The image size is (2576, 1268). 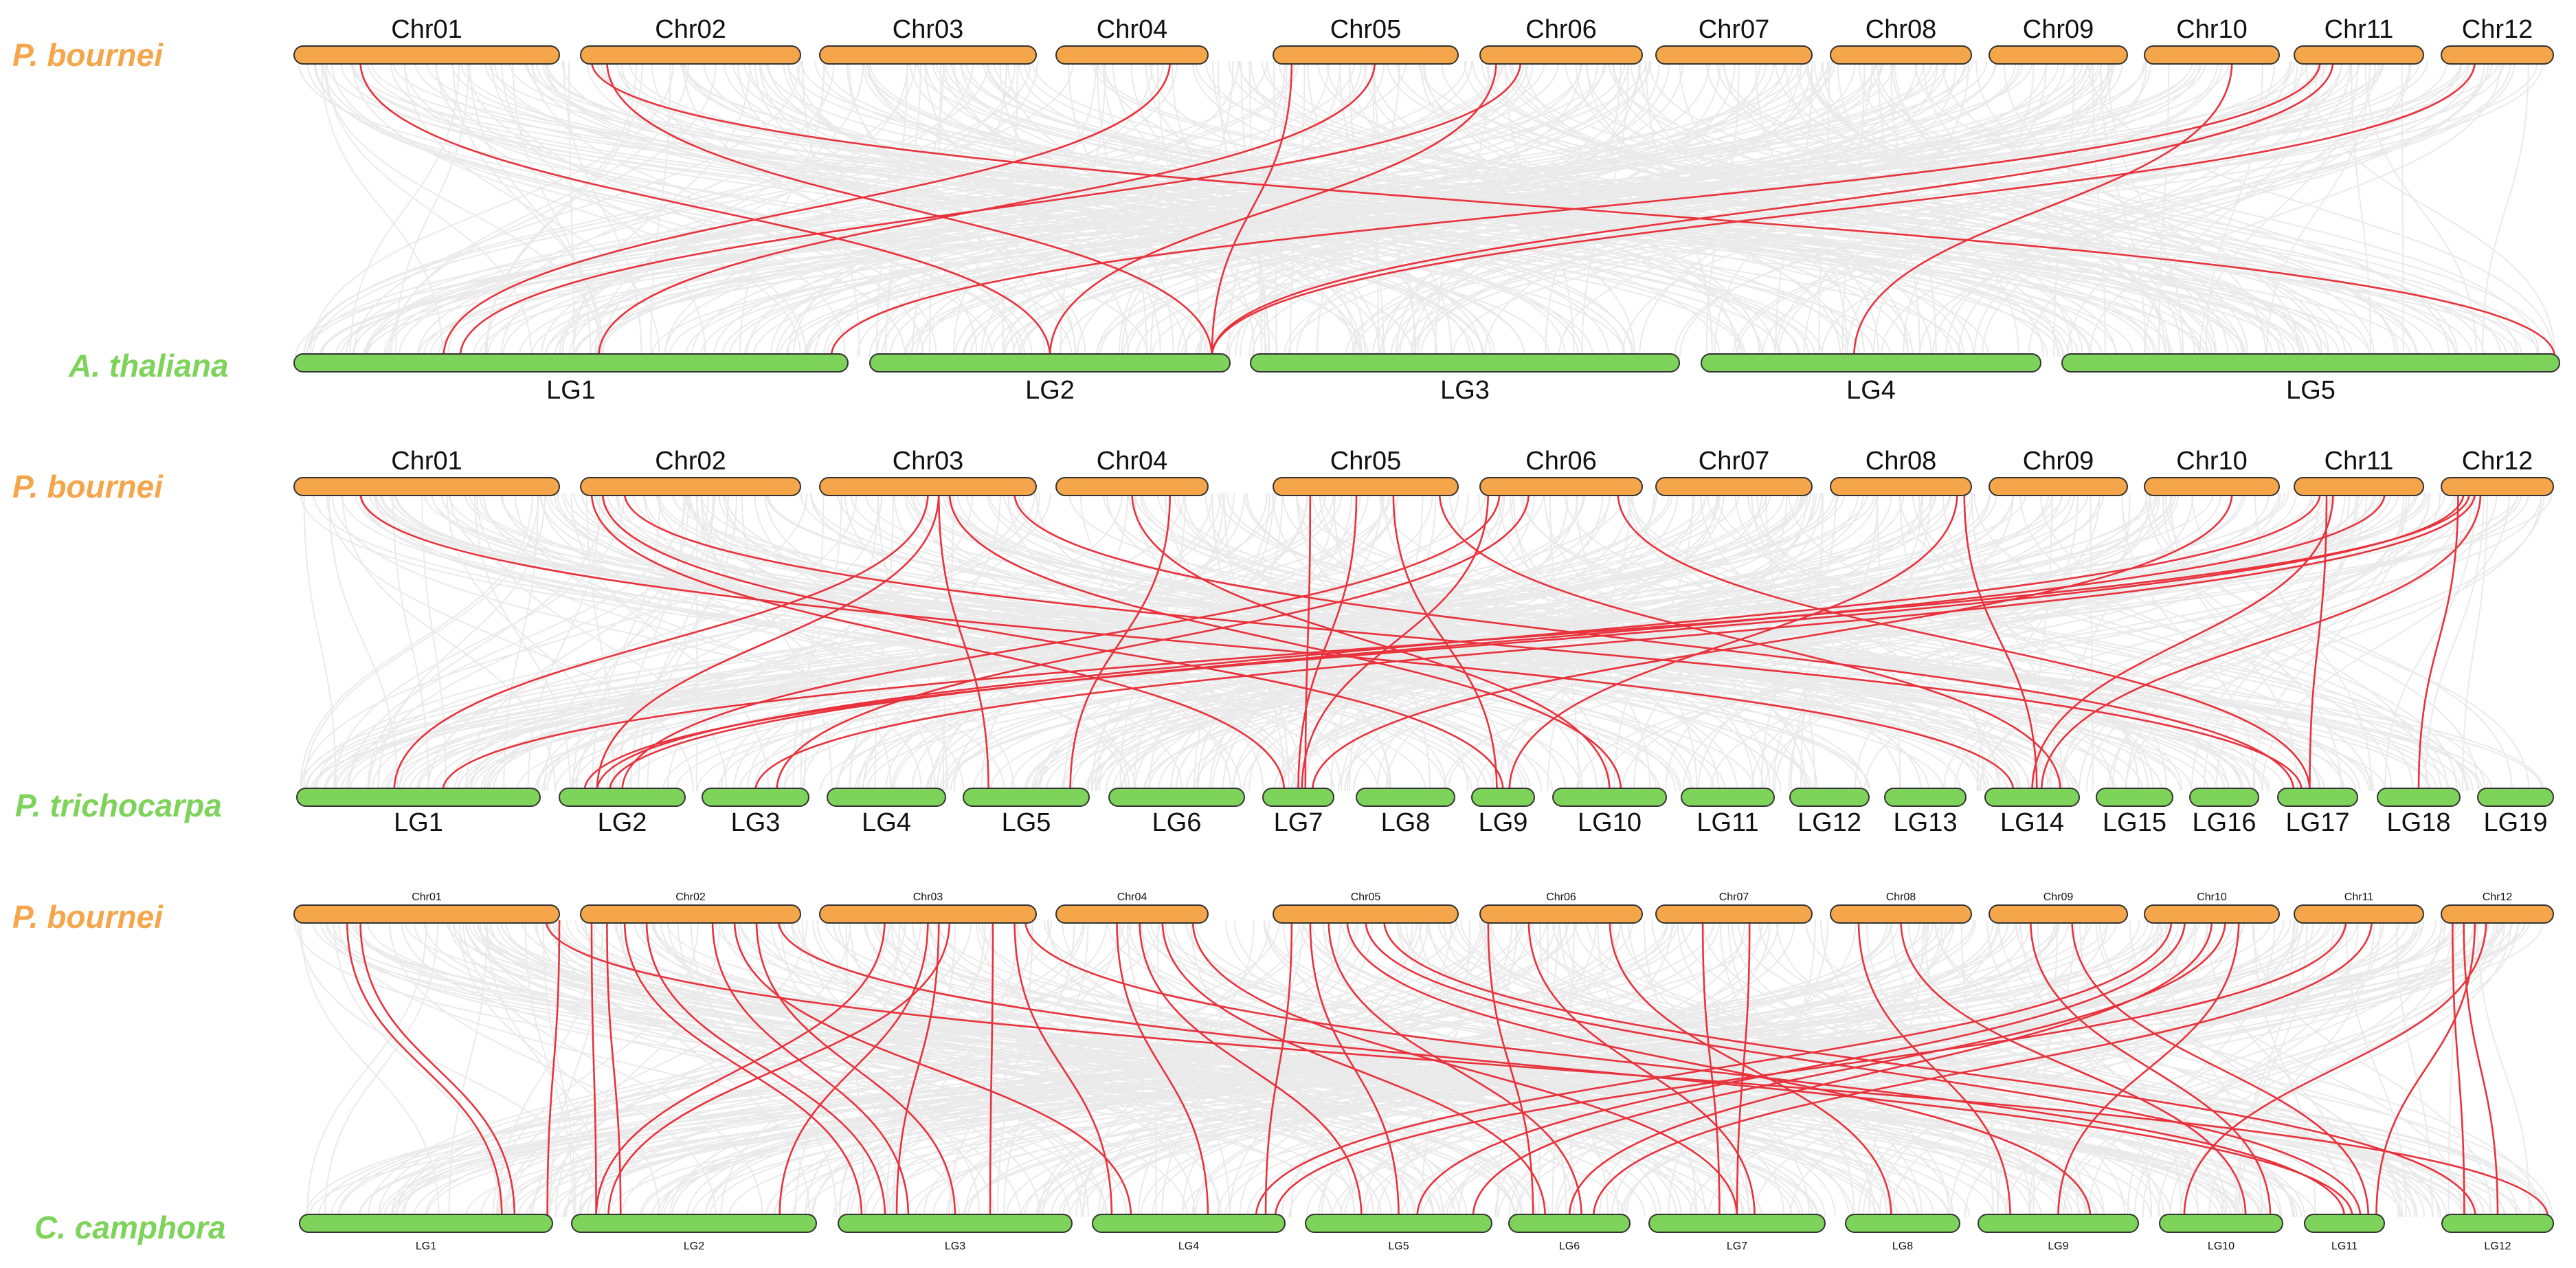 What do you see at coordinates (886, 823) in the screenshot?
I see `linkage-group-label: LG4` at bounding box center [886, 823].